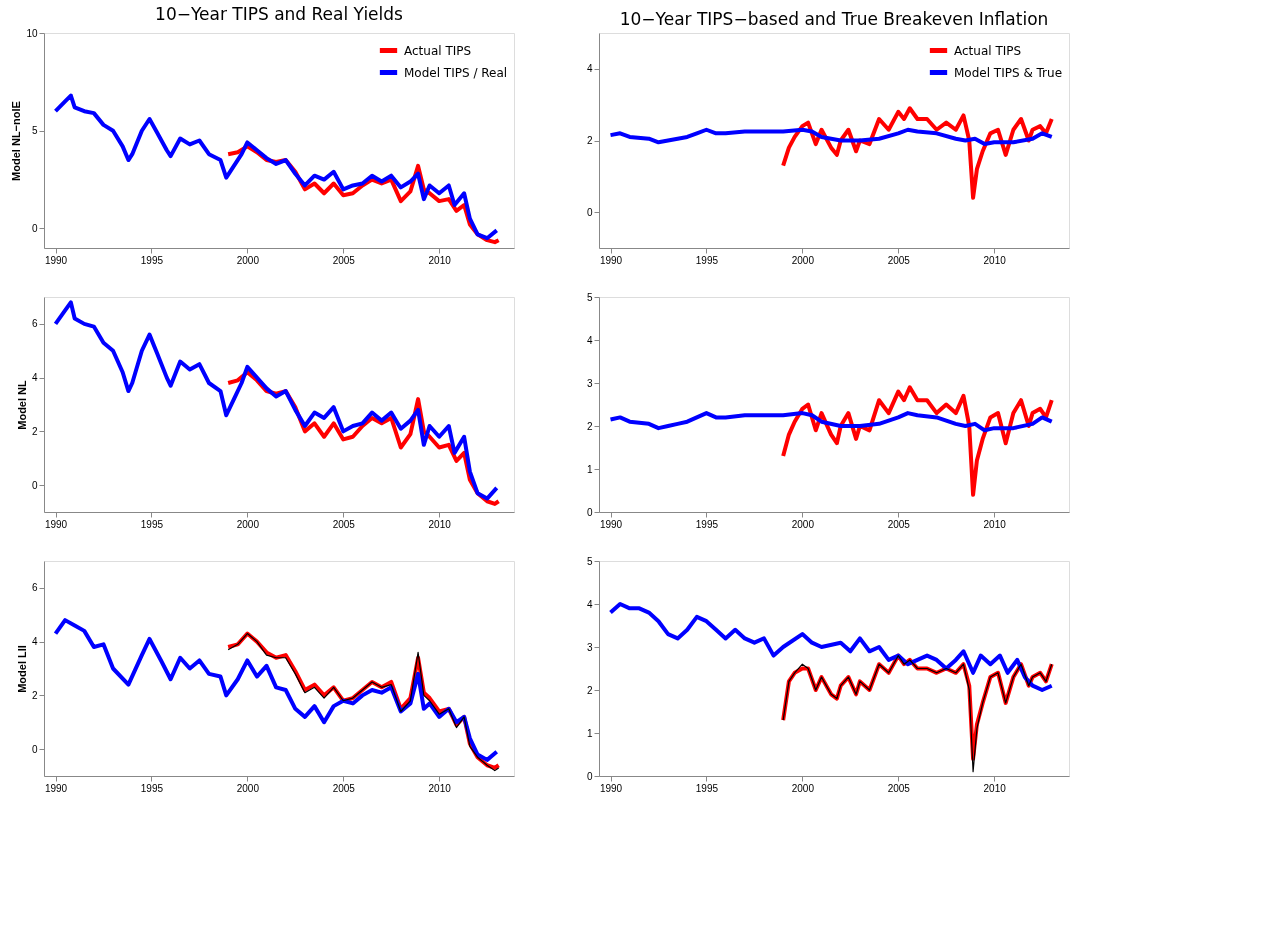 The height and width of the screenshot is (939, 1276). What do you see at coordinates (279, 14) in the screenshot?
I see `chart-title: 10−Year TIPS and Real Yields` at bounding box center [279, 14].